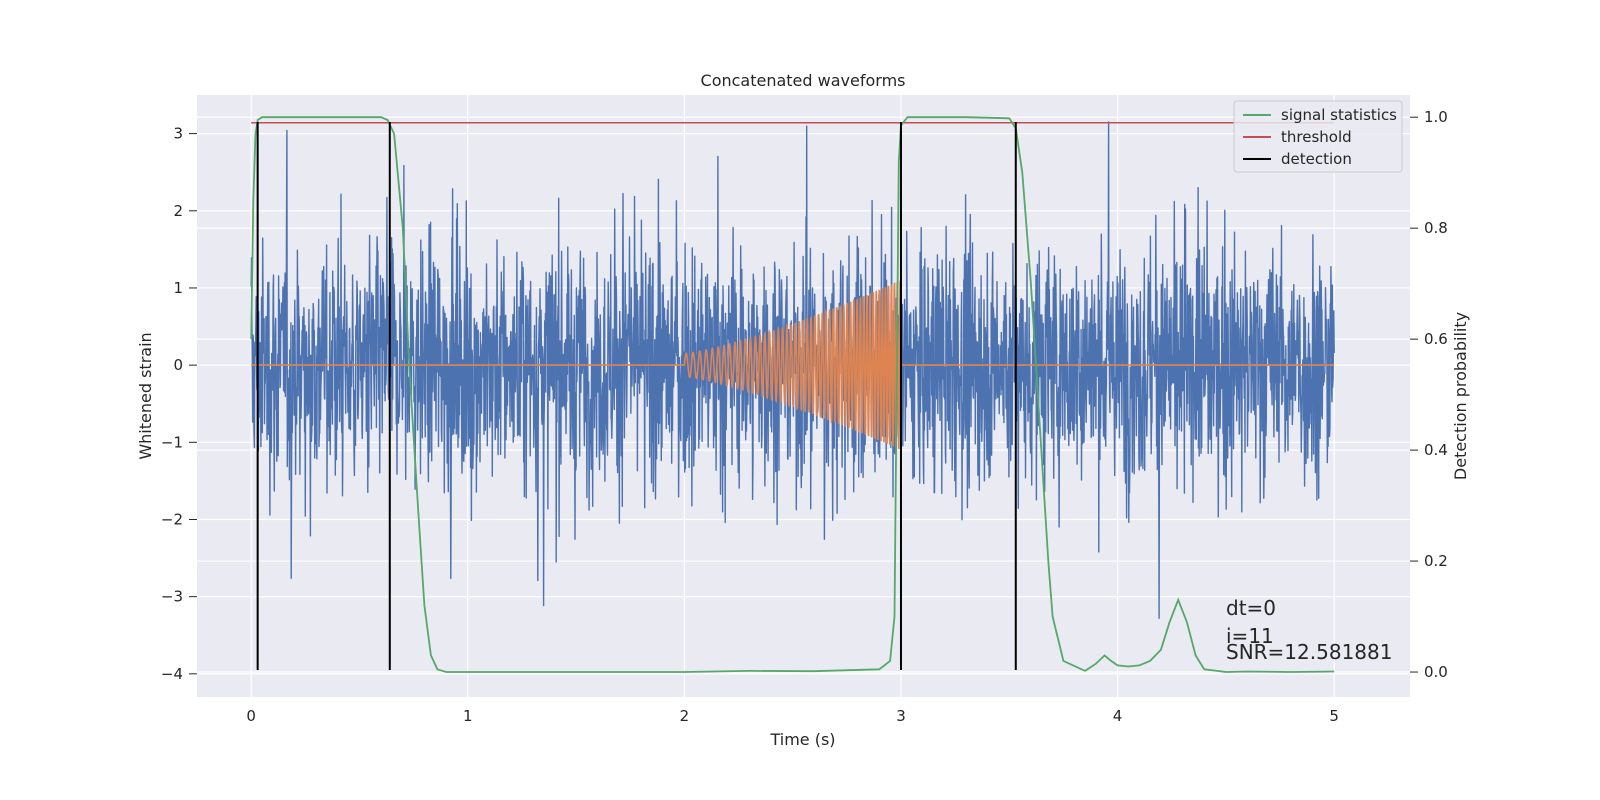 This screenshot has width=1600, height=800. I want to click on legend-label-threshold: threshold, so click(1316, 137).